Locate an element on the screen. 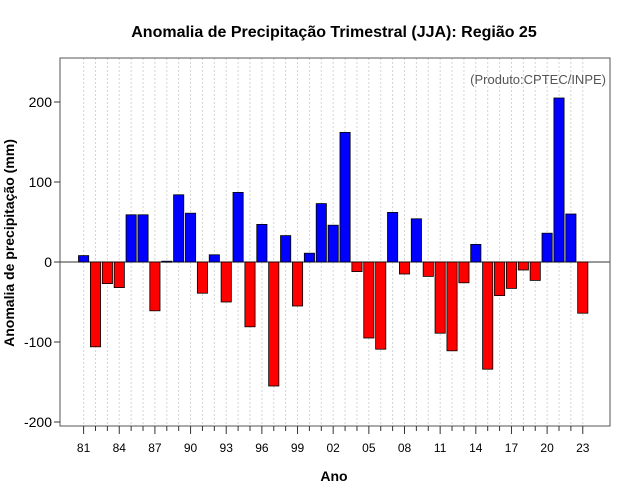 This screenshot has width=640, height=500. y-tick-label: -200 is located at coordinates (38, 422).